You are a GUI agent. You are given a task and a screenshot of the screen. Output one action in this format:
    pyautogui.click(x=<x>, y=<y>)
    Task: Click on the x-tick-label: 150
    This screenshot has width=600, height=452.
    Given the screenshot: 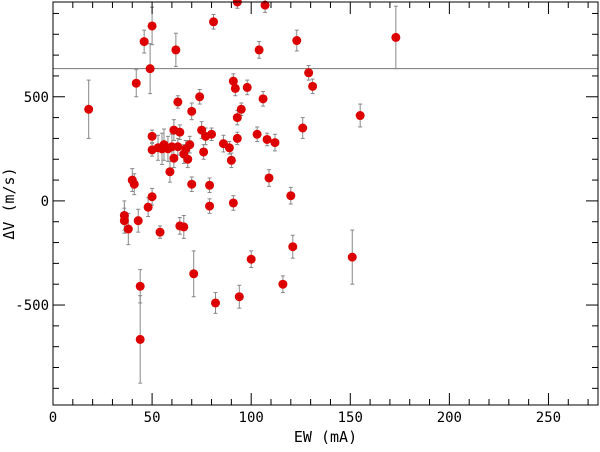 What is the action you would take?
    pyautogui.click(x=350, y=418)
    